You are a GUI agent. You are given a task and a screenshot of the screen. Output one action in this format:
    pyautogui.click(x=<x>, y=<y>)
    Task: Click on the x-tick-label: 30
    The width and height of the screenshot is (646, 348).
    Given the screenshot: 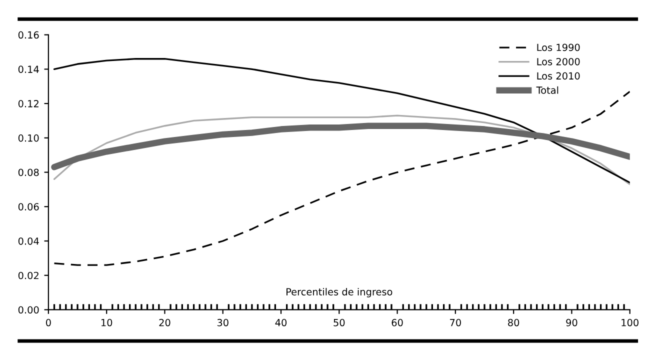 What is the action you would take?
    pyautogui.click(x=222, y=322)
    